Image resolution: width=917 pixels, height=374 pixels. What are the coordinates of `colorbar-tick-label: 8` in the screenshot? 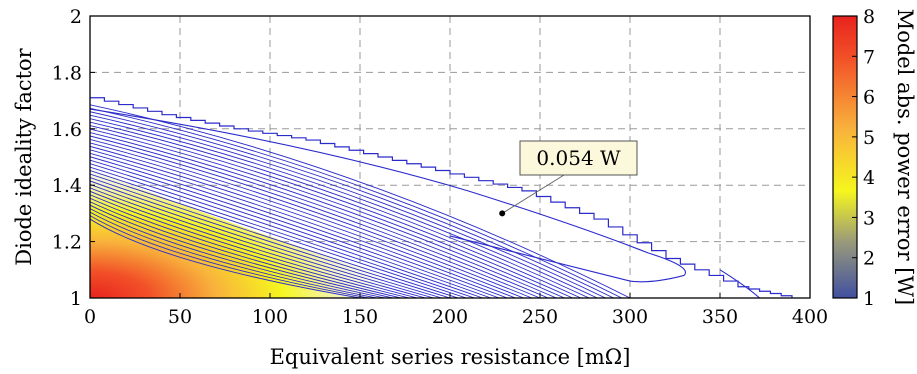 It's located at (869, 17).